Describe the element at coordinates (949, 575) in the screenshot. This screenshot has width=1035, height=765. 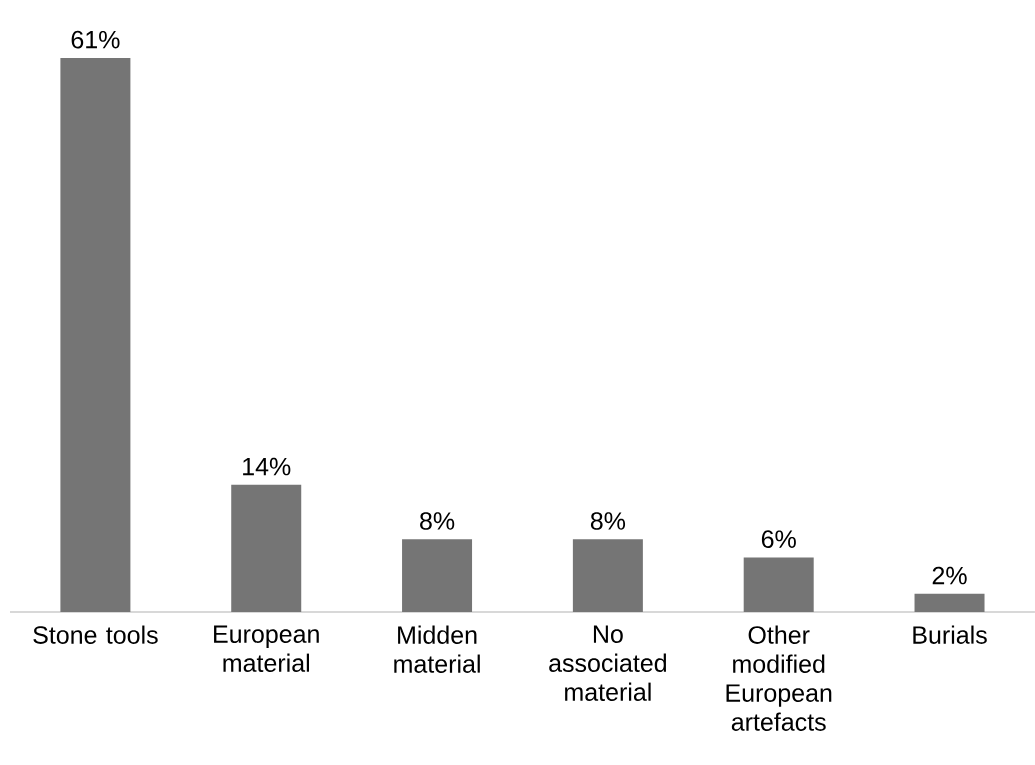
I see `data-label: 2%` at that location.